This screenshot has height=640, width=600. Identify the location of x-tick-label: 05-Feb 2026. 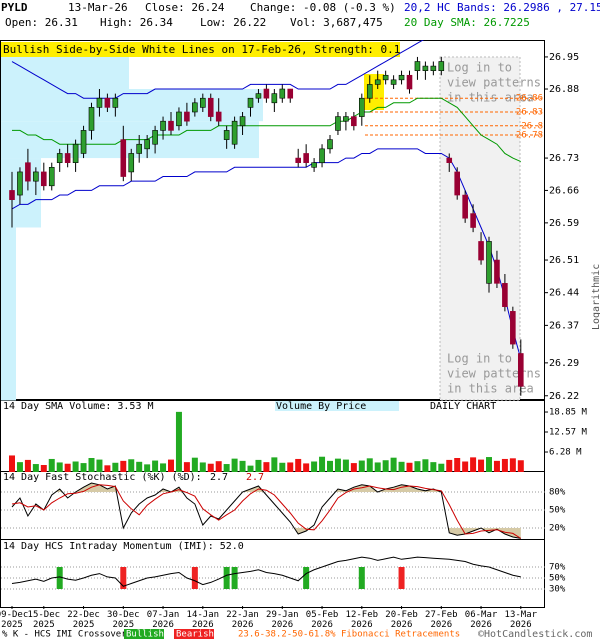
(322, 620).